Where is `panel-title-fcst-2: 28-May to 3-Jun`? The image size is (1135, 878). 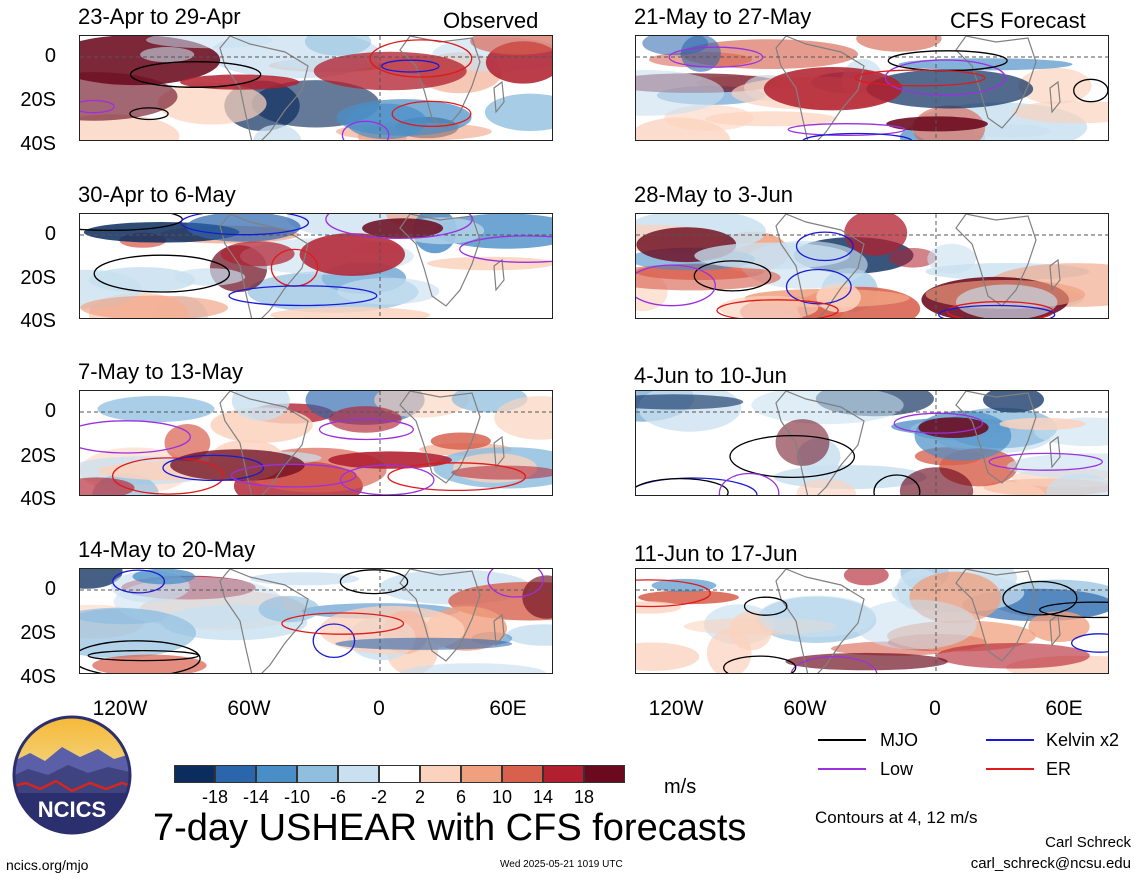
panel-title-fcst-2: 28-May to 3-Jun is located at coordinates (713, 194).